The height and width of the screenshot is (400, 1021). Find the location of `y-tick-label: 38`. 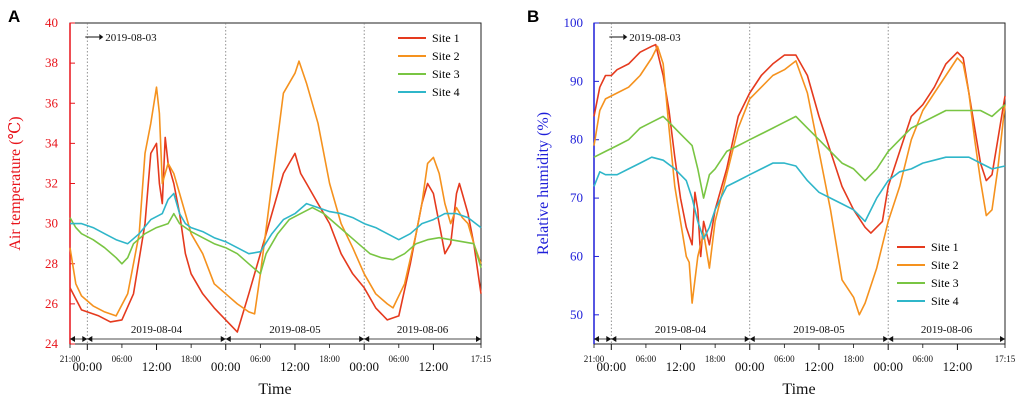

y-tick-label: 38 is located at coordinates (51, 62).